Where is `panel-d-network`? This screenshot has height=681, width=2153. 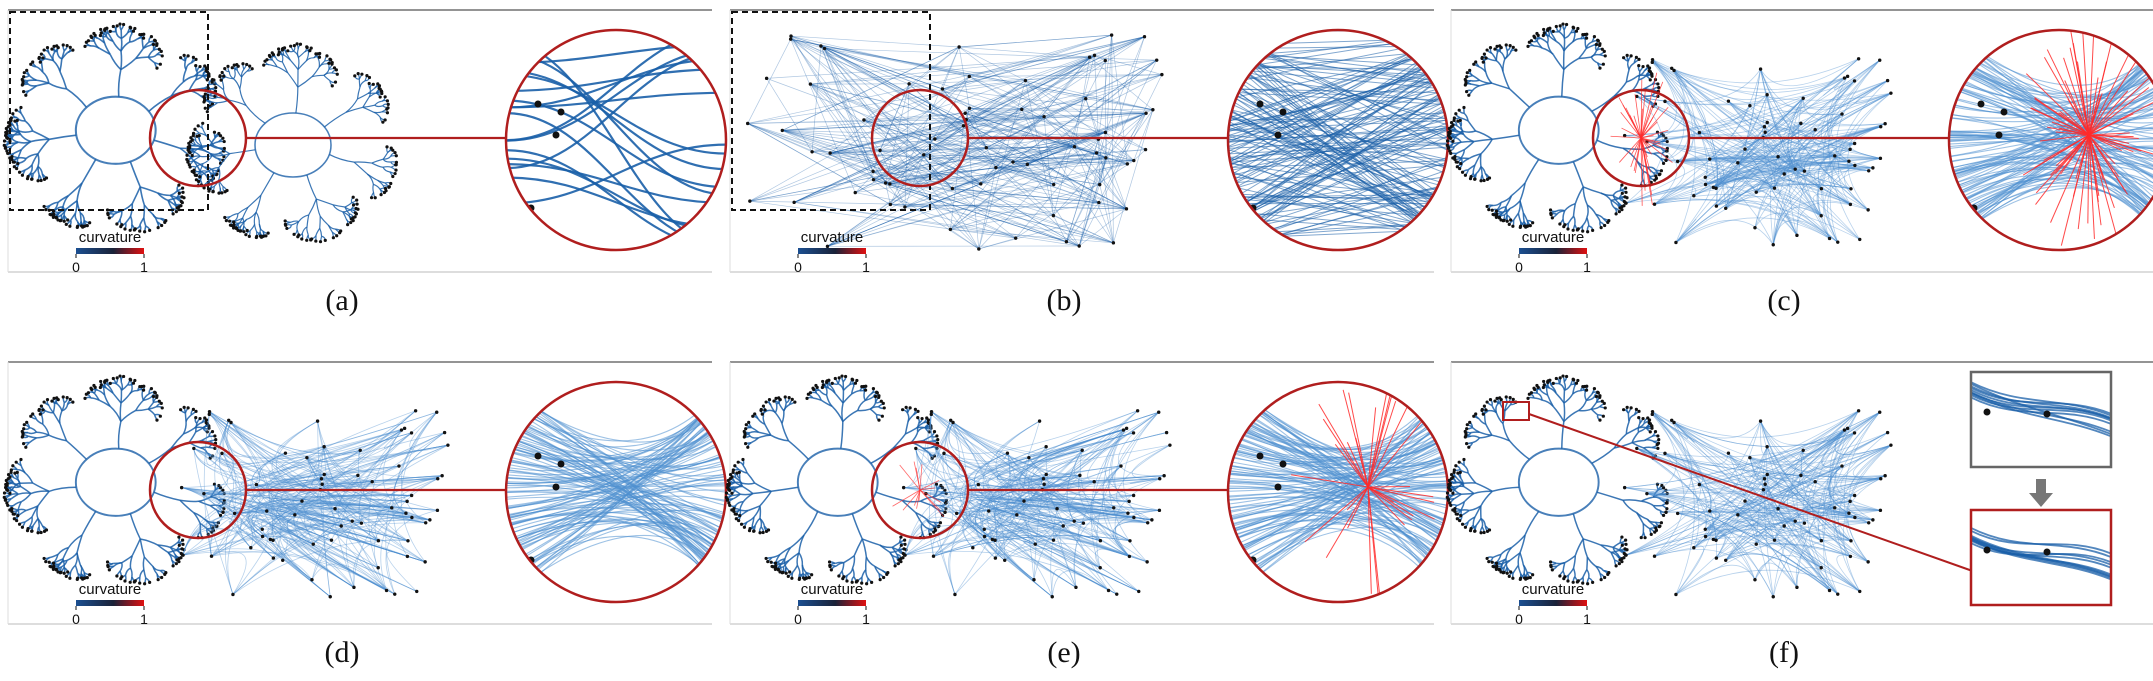
panel-d-network is located at coordinates (226, 486).